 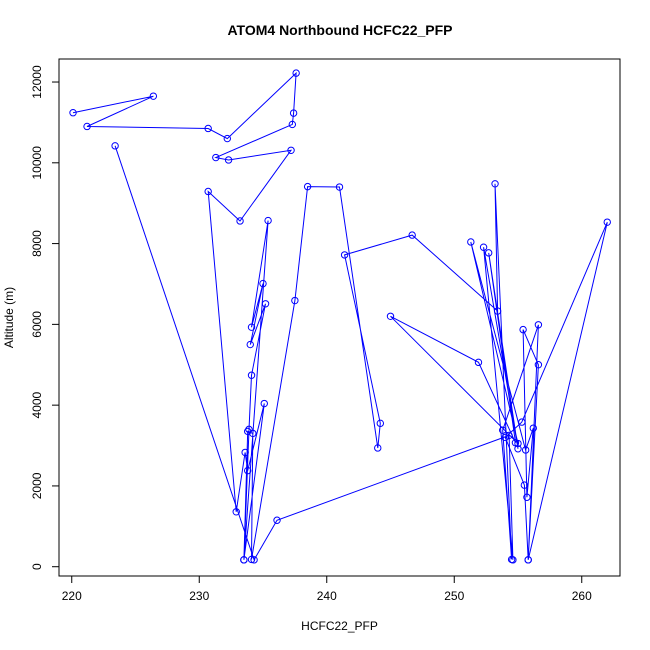 What do you see at coordinates (199, 596) in the screenshot?
I see `x-tick-label: 230` at bounding box center [199, 596].